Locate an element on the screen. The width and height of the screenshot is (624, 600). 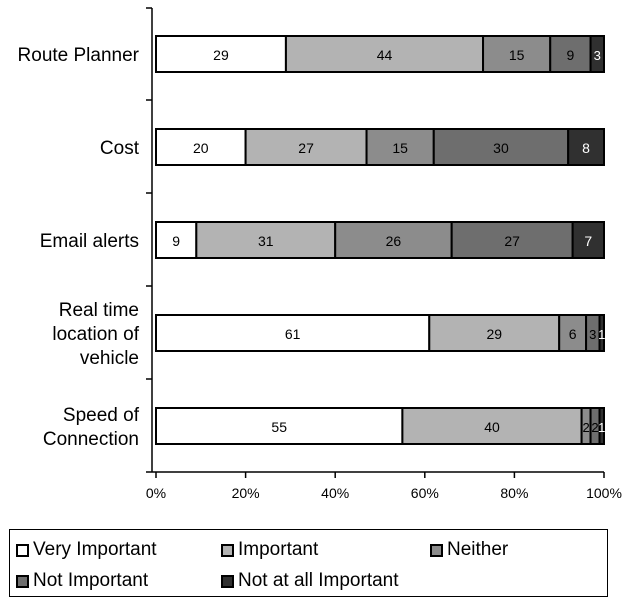
data-label: 6 is located at coordinates (573, 334).